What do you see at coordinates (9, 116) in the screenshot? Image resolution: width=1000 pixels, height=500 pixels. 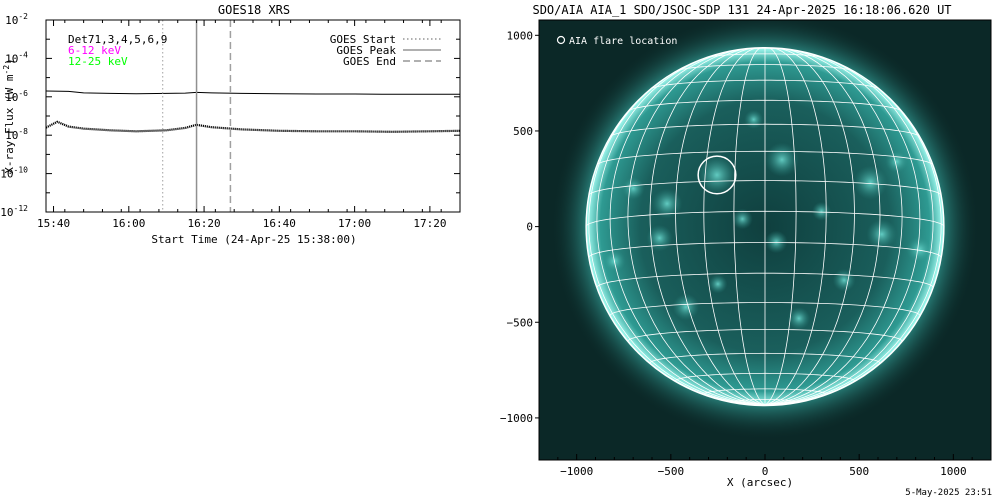 I see `y-axis-label: X-ray Flux (W m-2)` at bounding box center [9, 116].